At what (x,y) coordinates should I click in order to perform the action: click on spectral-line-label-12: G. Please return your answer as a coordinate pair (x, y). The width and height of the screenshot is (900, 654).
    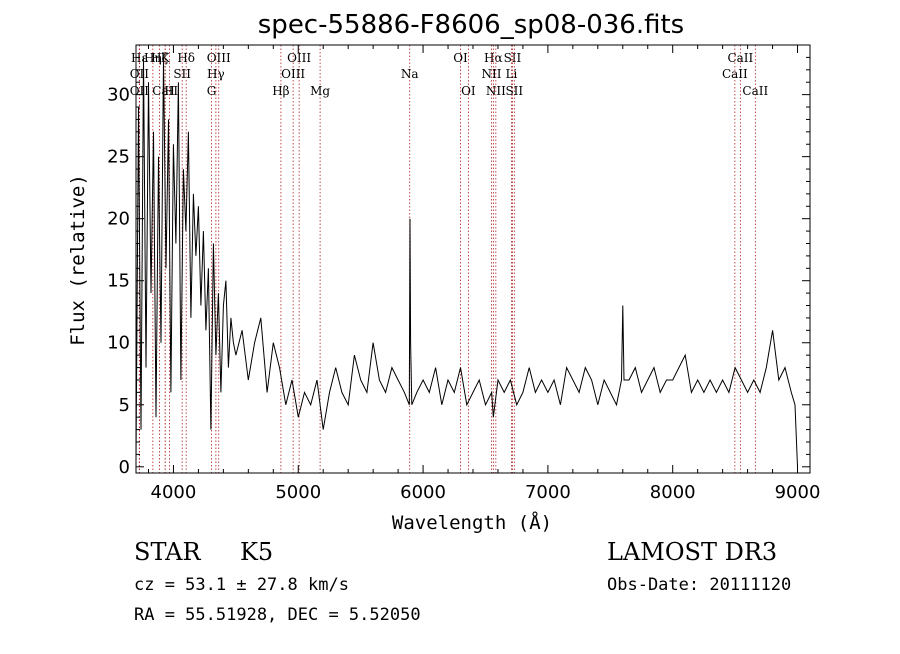
    Looking at the image, I should click on (212, 91).